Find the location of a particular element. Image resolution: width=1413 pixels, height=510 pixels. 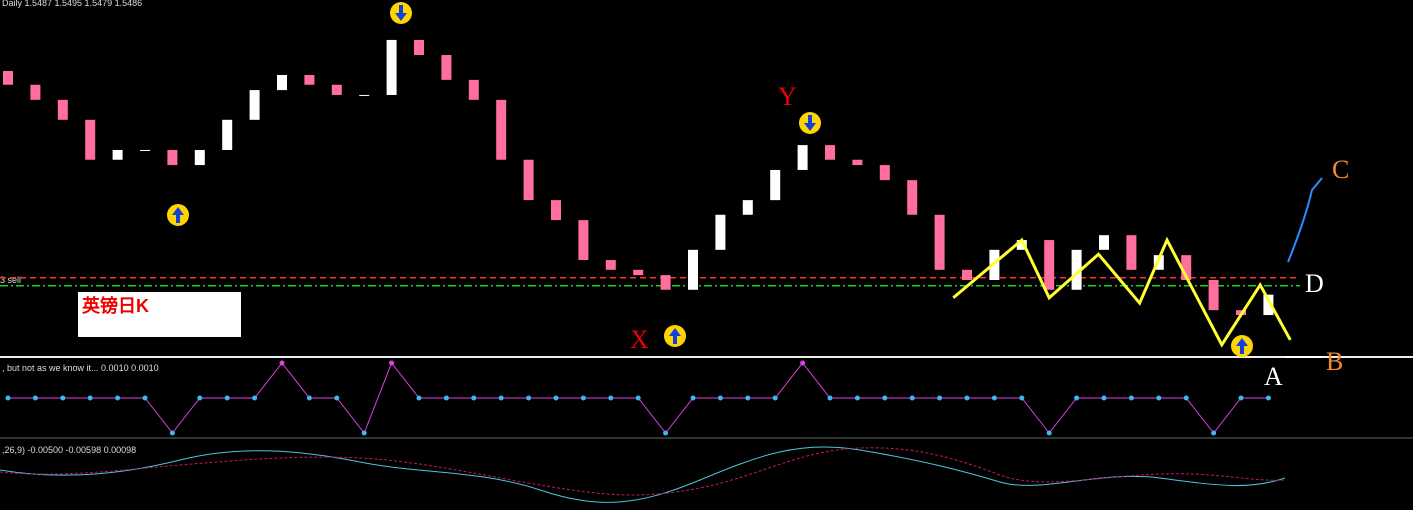

point-label: Y is located at coordinates (787, 96).